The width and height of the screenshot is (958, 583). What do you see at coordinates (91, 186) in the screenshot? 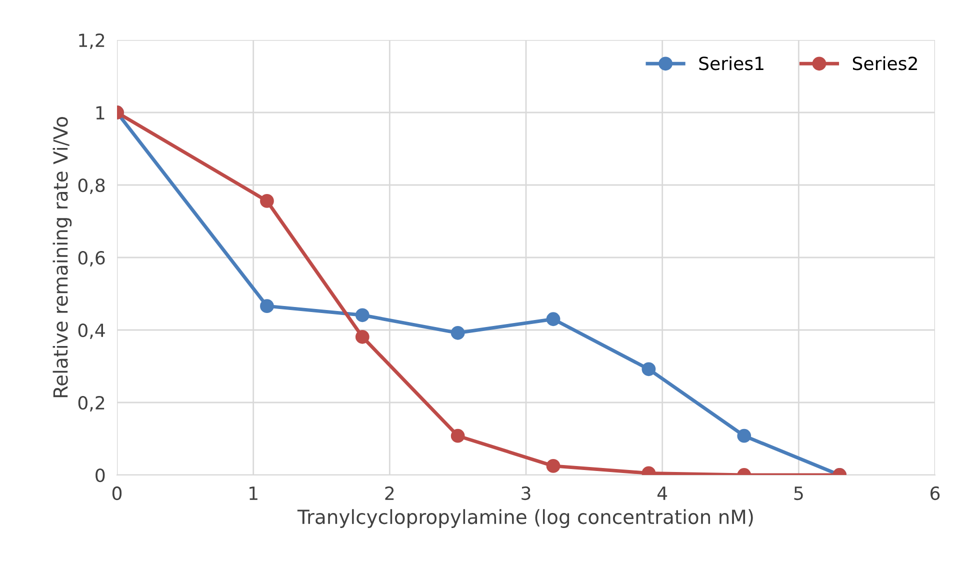
I see `y-tick-label: 0,8` at bounding box center [91, 186].